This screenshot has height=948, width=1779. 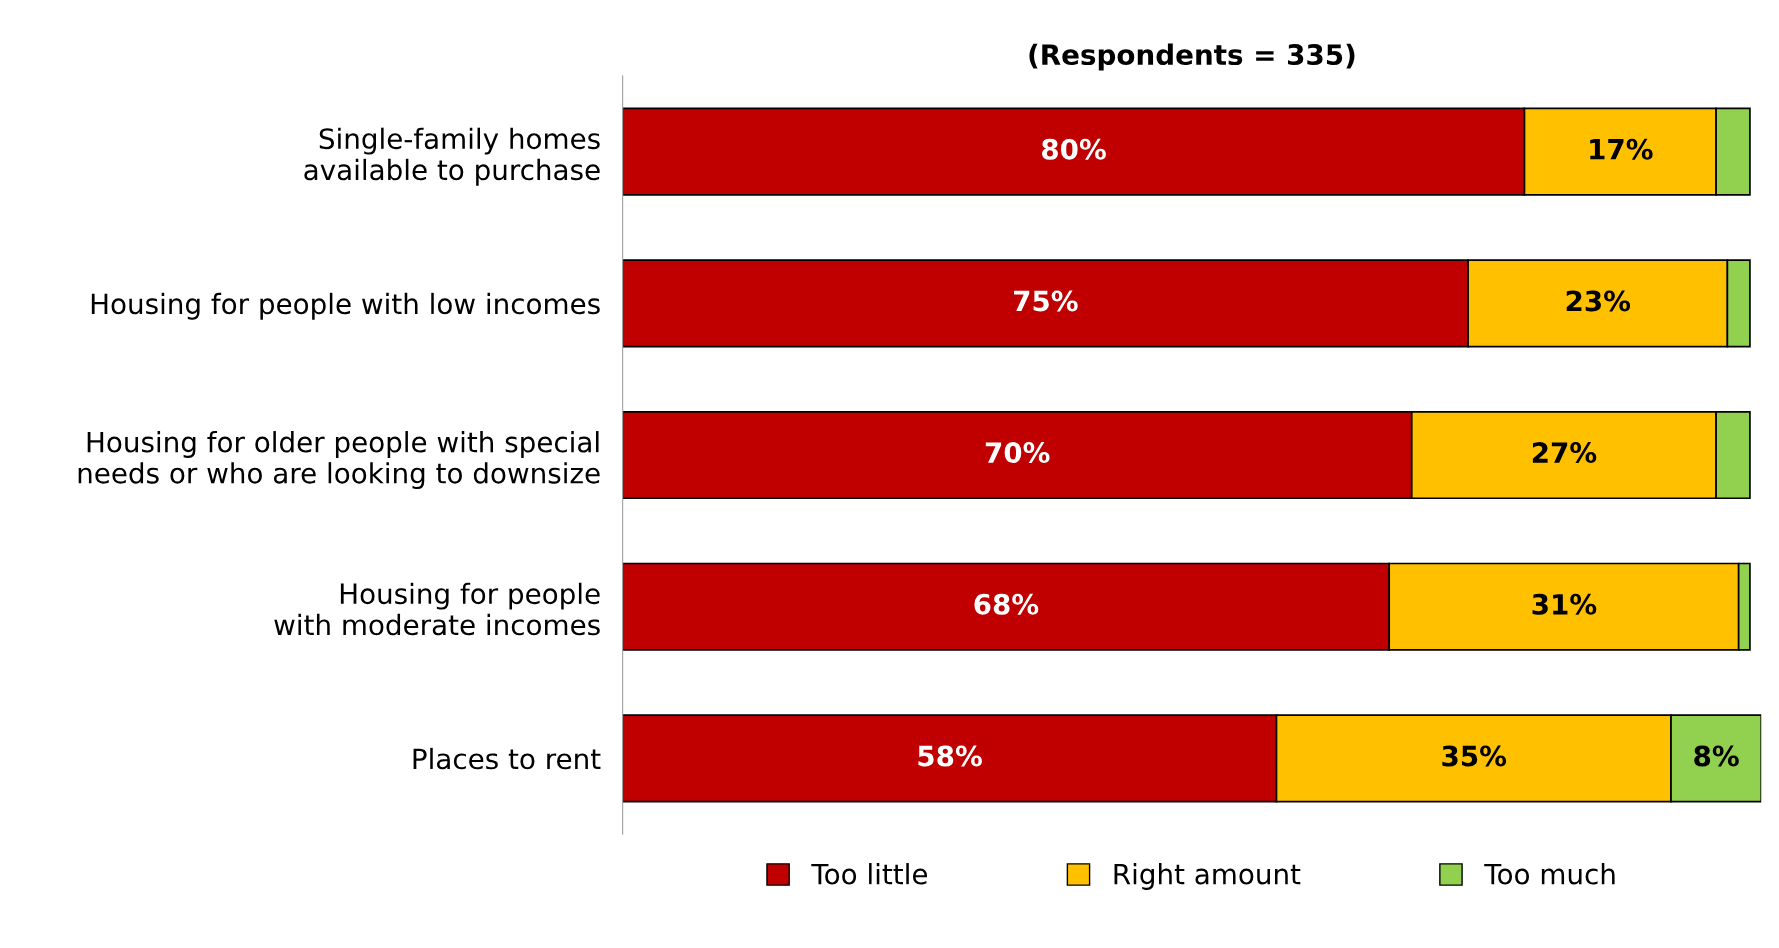 I want to click on data-label: 75%, so click(x=1046, y=301).